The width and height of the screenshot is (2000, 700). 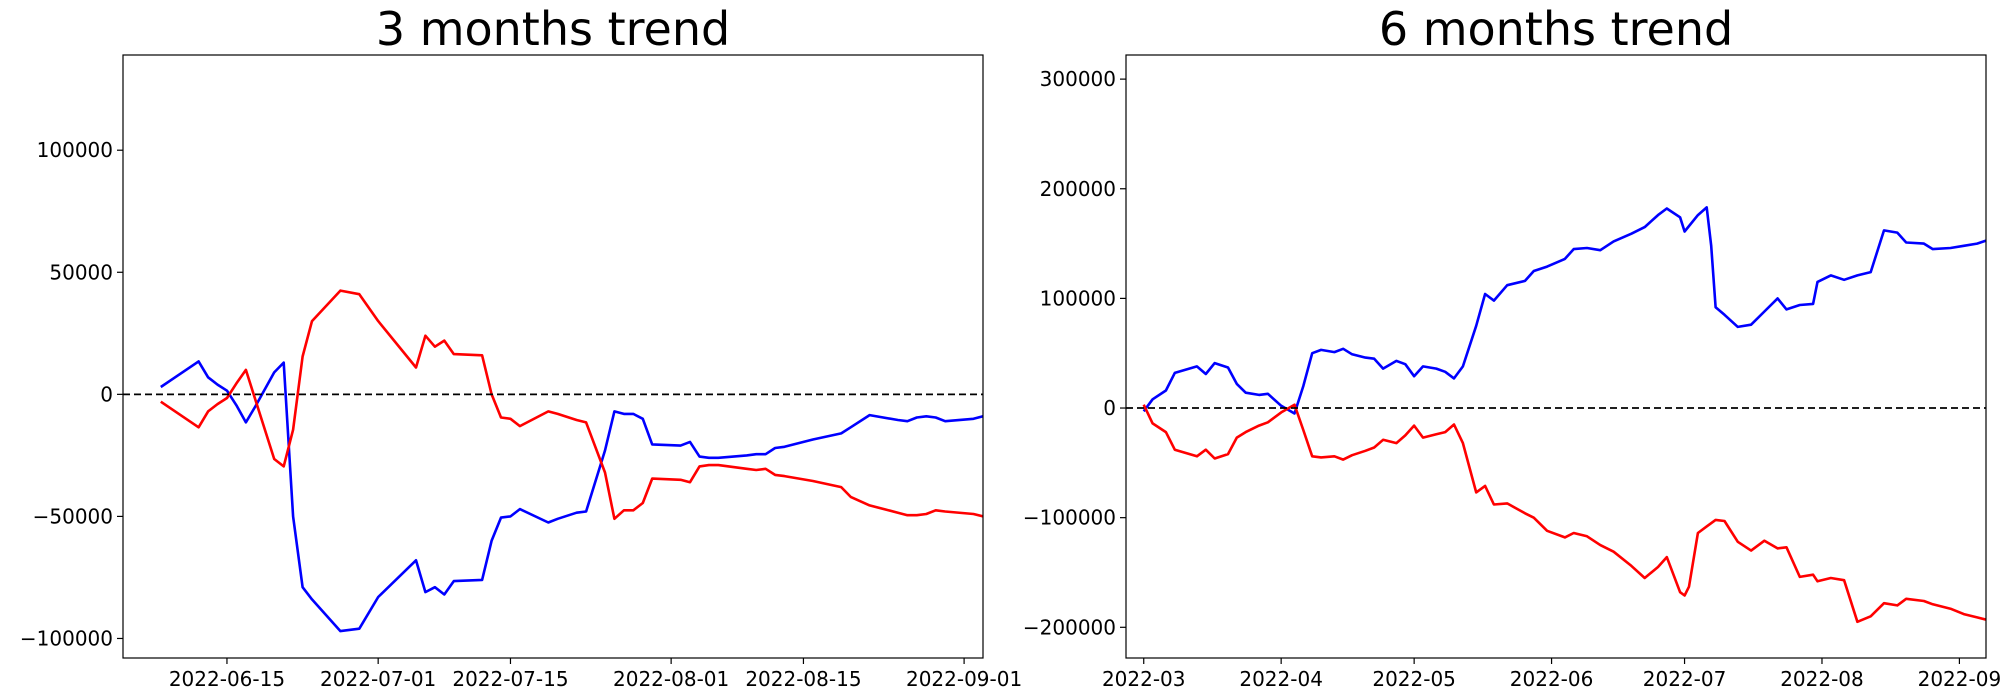 What do you see at coordinates (1822, 679) in the screenshot?
I see `x-tick-label: 2022-08` at bounding box center [1822, 679].